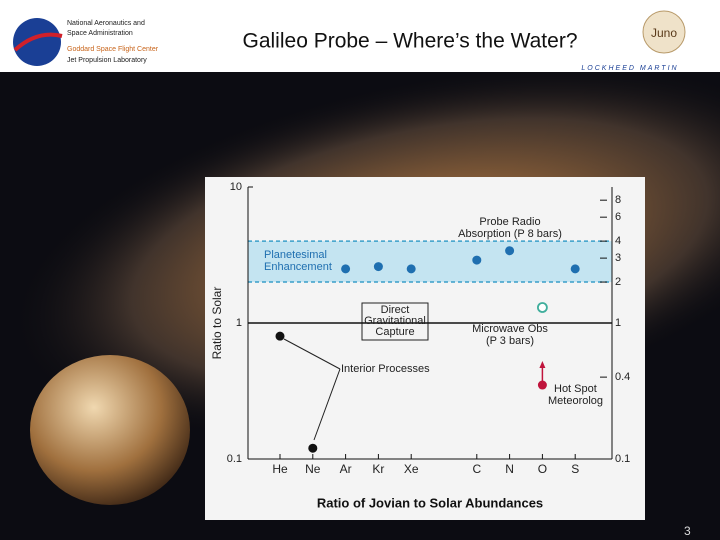 This screenshot has height=540, width=720. Describe the element at coordinates (280, 469) in the screenshot. I see `x-tick-label: He` at that location.